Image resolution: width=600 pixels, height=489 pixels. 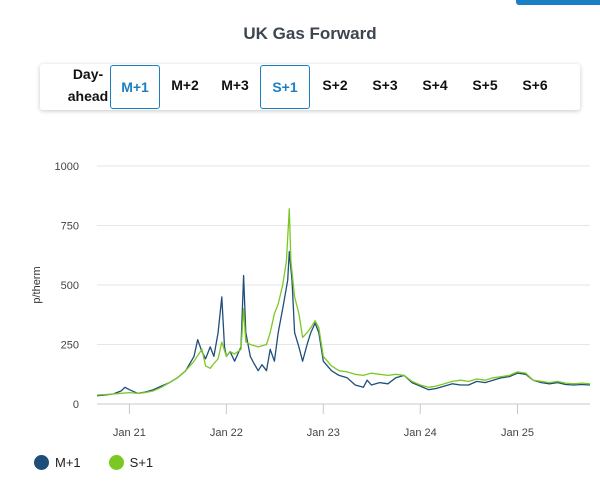 I want to click on x-tick-label: Jan 21, so click(x=129, y=433).